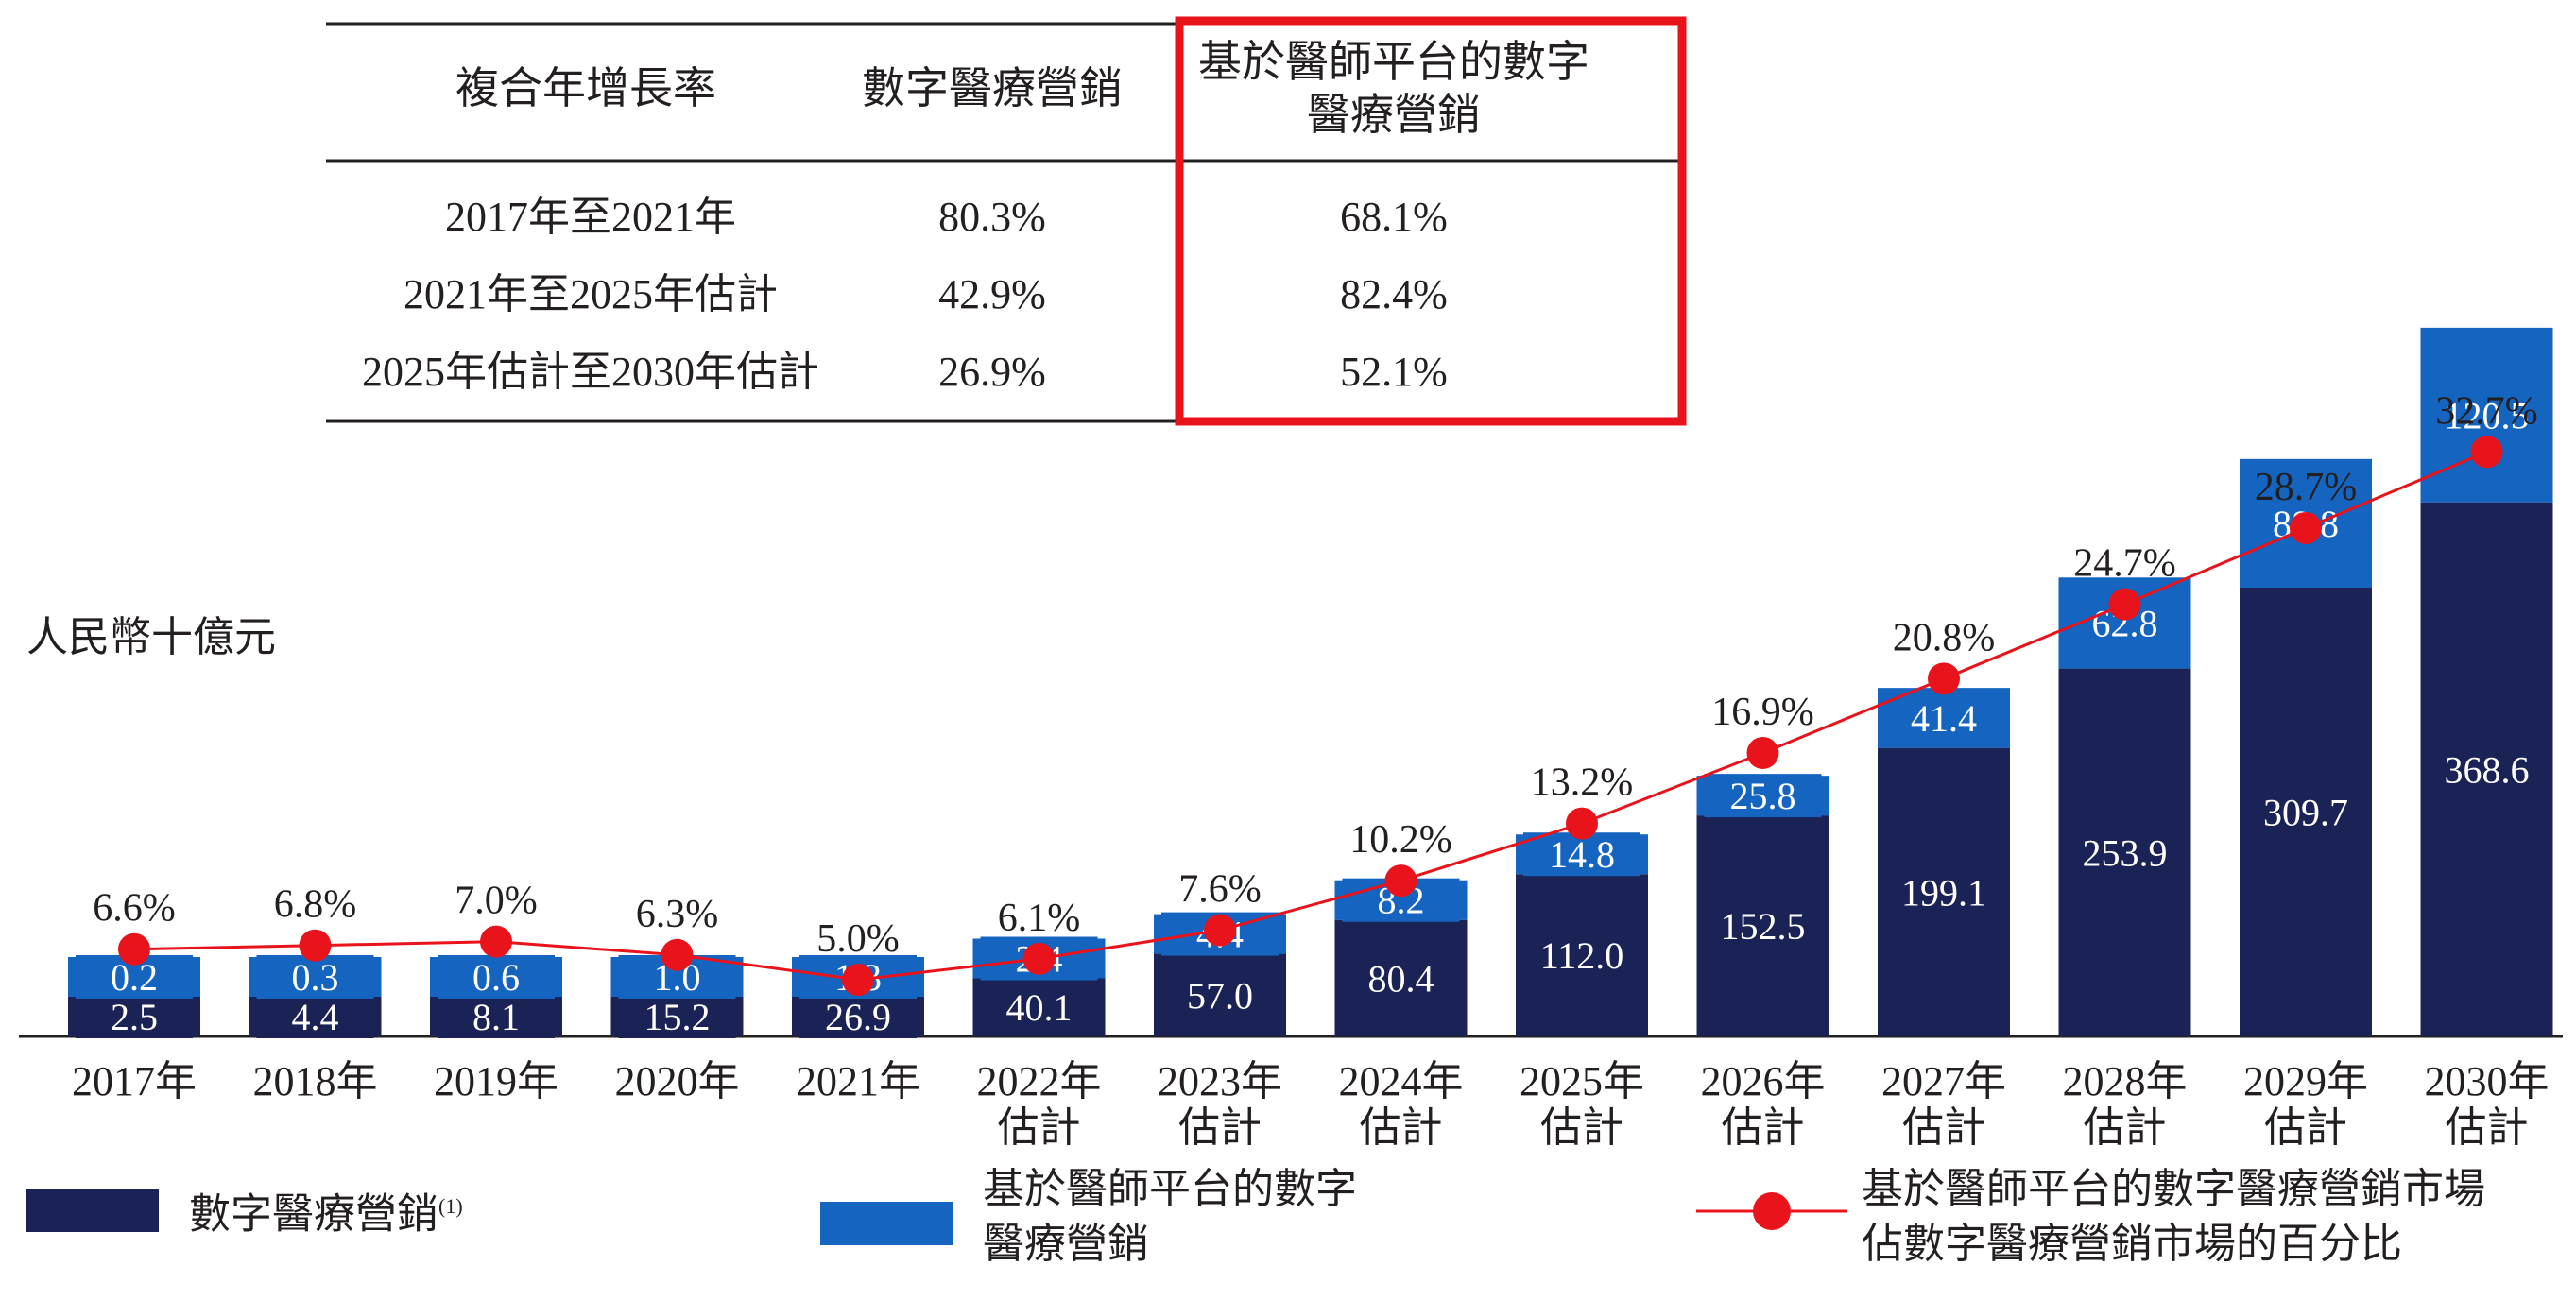  What do you see at coordinates (1582, 1081) in the screenshot?
I see `x-tick-label: 2025年` at bounding box center [1582, 1081].